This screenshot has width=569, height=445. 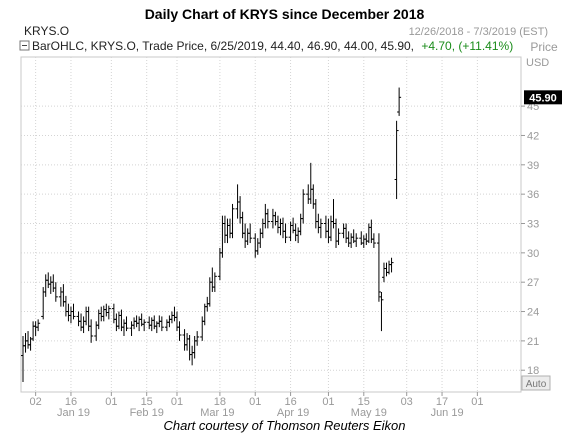 What do you see at coordinates (442, 402) in the screenshot?
I see `x-tick-label: 17` at bounding box center [442, 402].